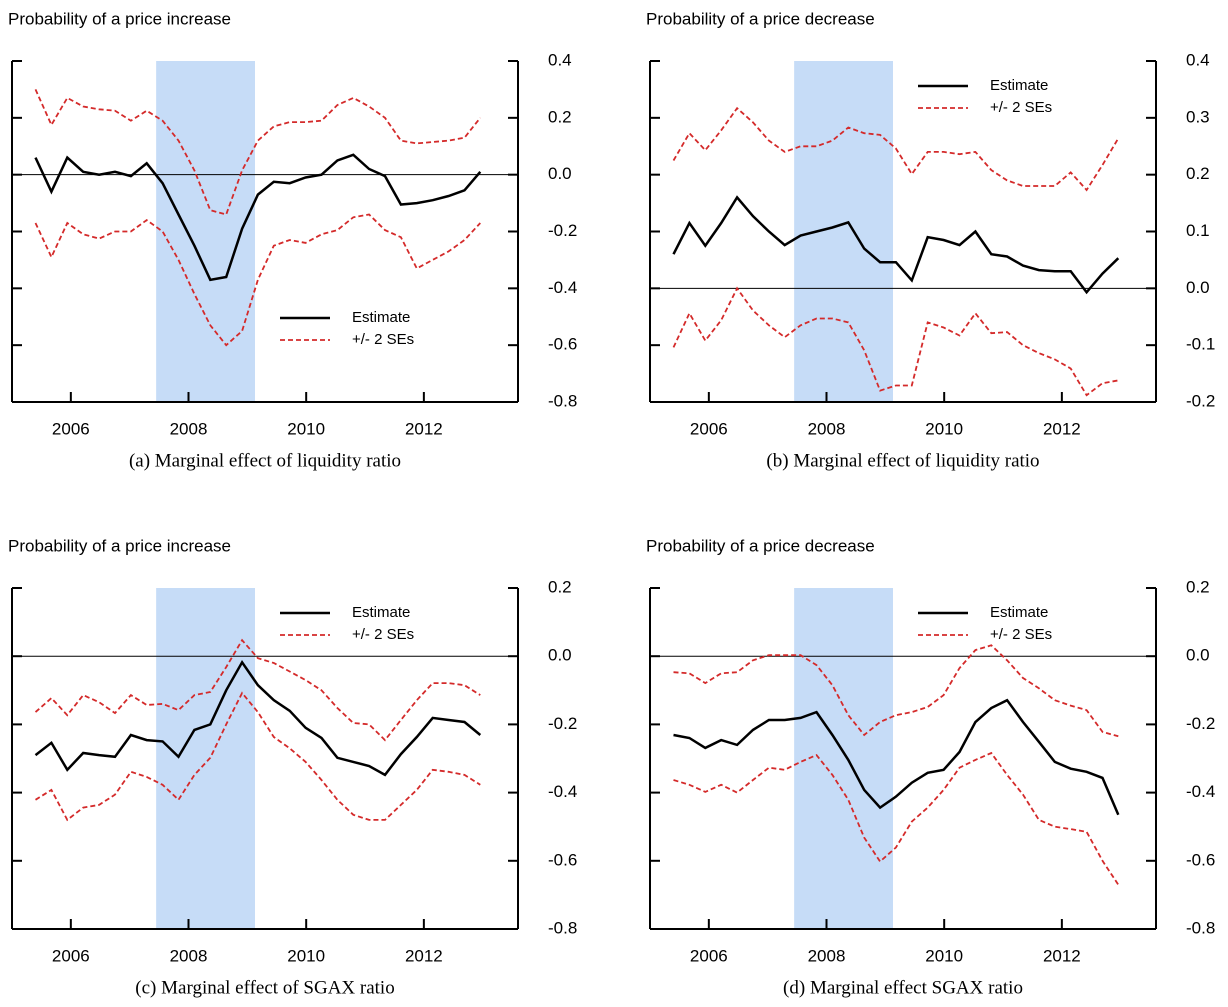  What do you see at coordinates (264, 987) in the screenshot?
I see `caption: (c) Marginal effect of SGAX ratio` at bounding box center [264, 987].